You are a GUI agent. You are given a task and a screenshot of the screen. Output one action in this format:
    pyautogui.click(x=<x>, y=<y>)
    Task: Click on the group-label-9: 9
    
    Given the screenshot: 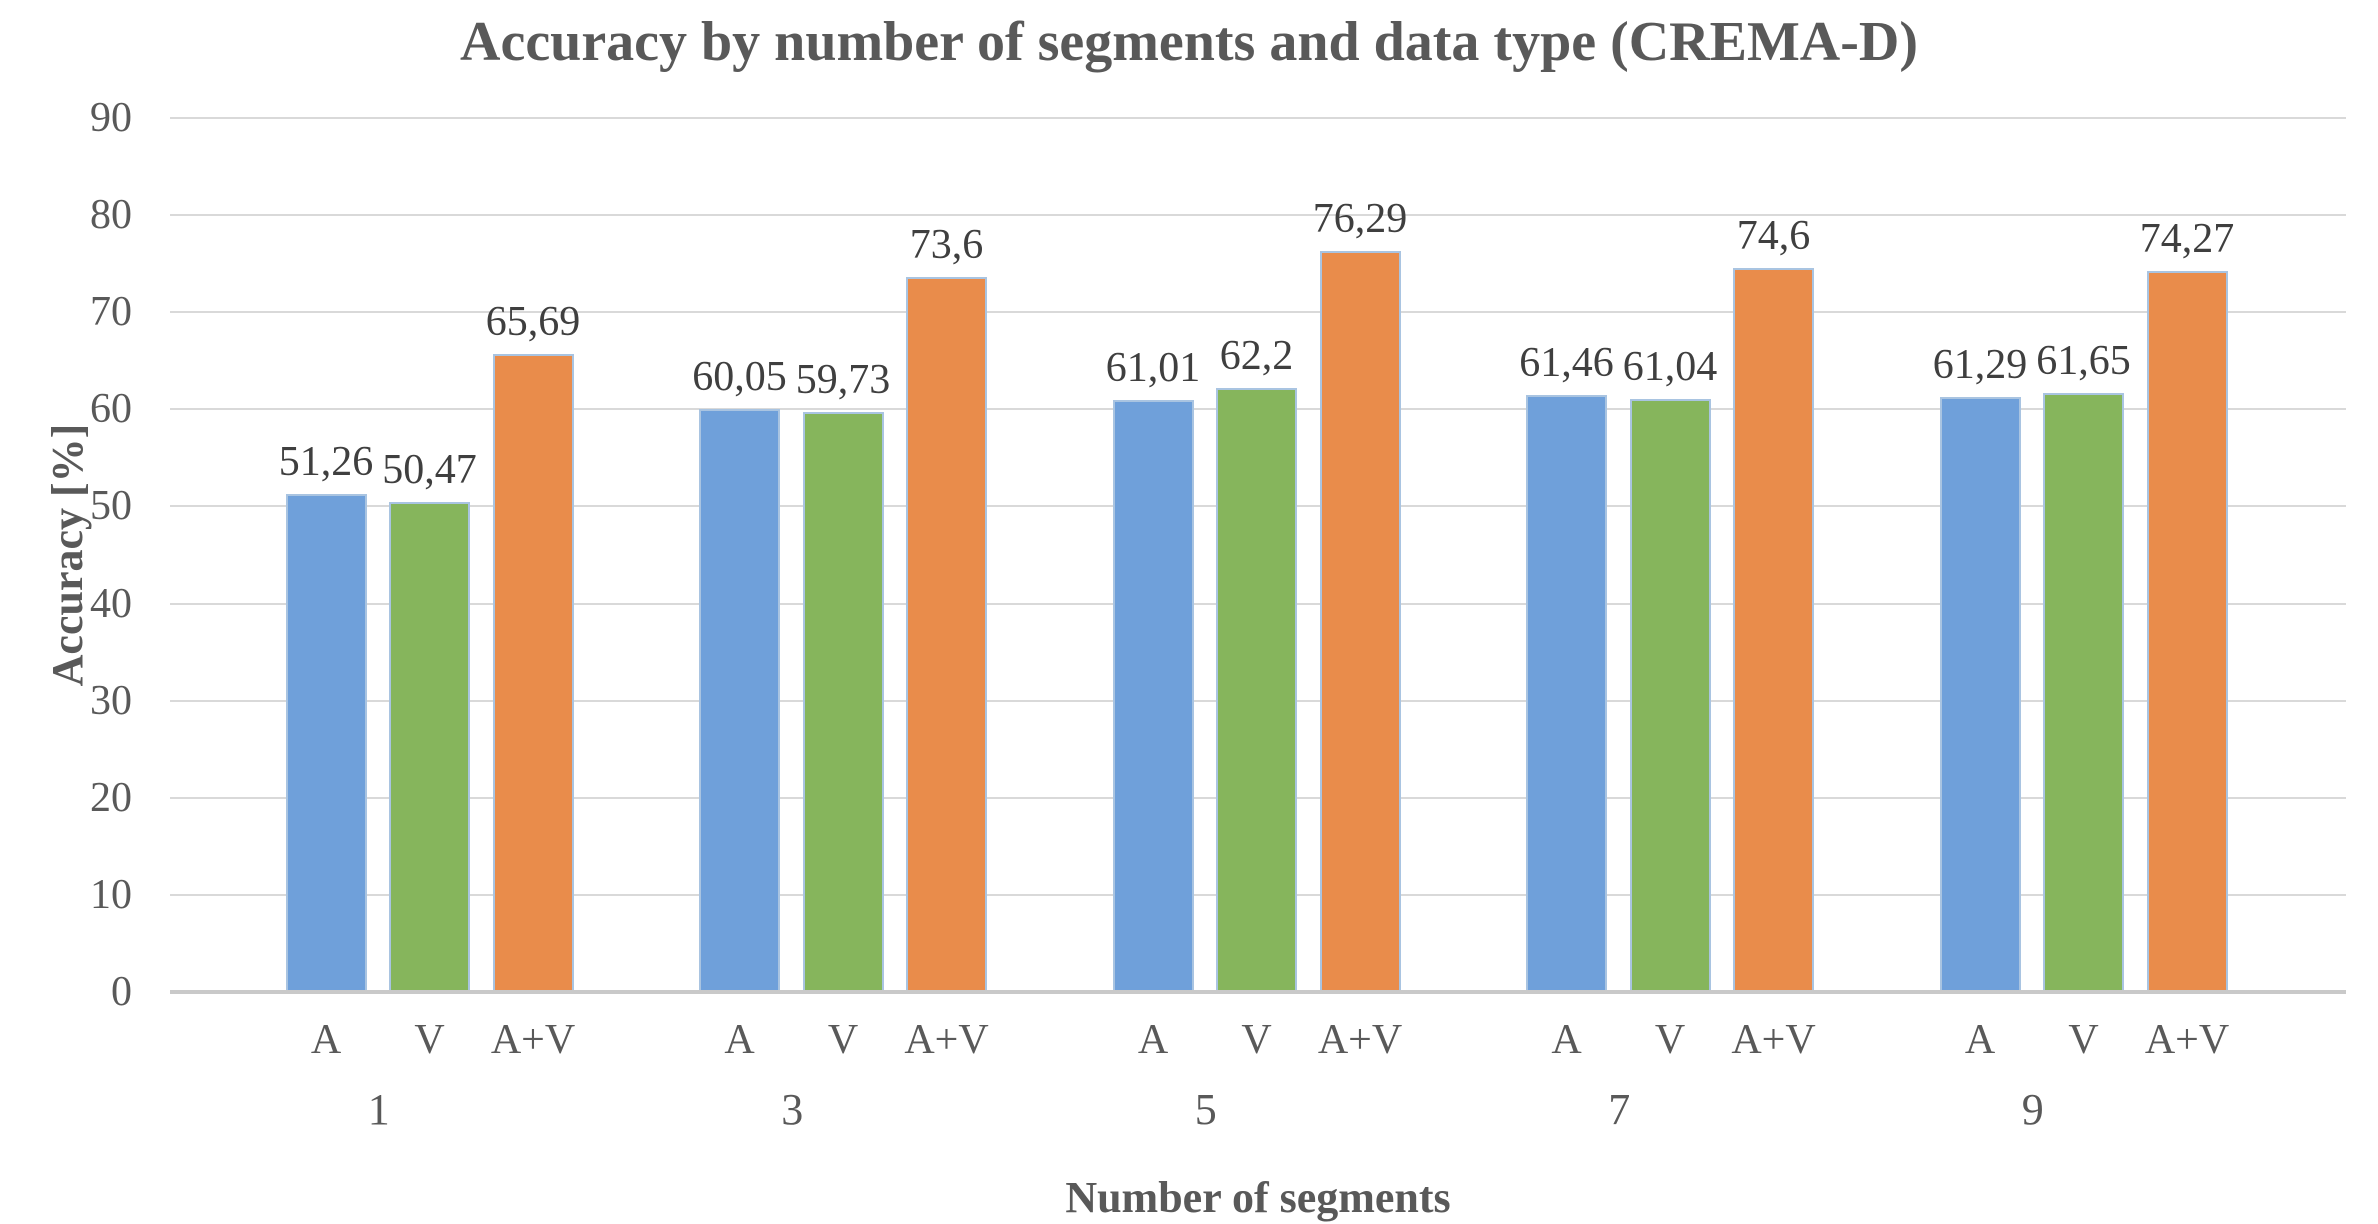 What is the action you would take?
    pyautogui.click(x=2032, y=1109)
    